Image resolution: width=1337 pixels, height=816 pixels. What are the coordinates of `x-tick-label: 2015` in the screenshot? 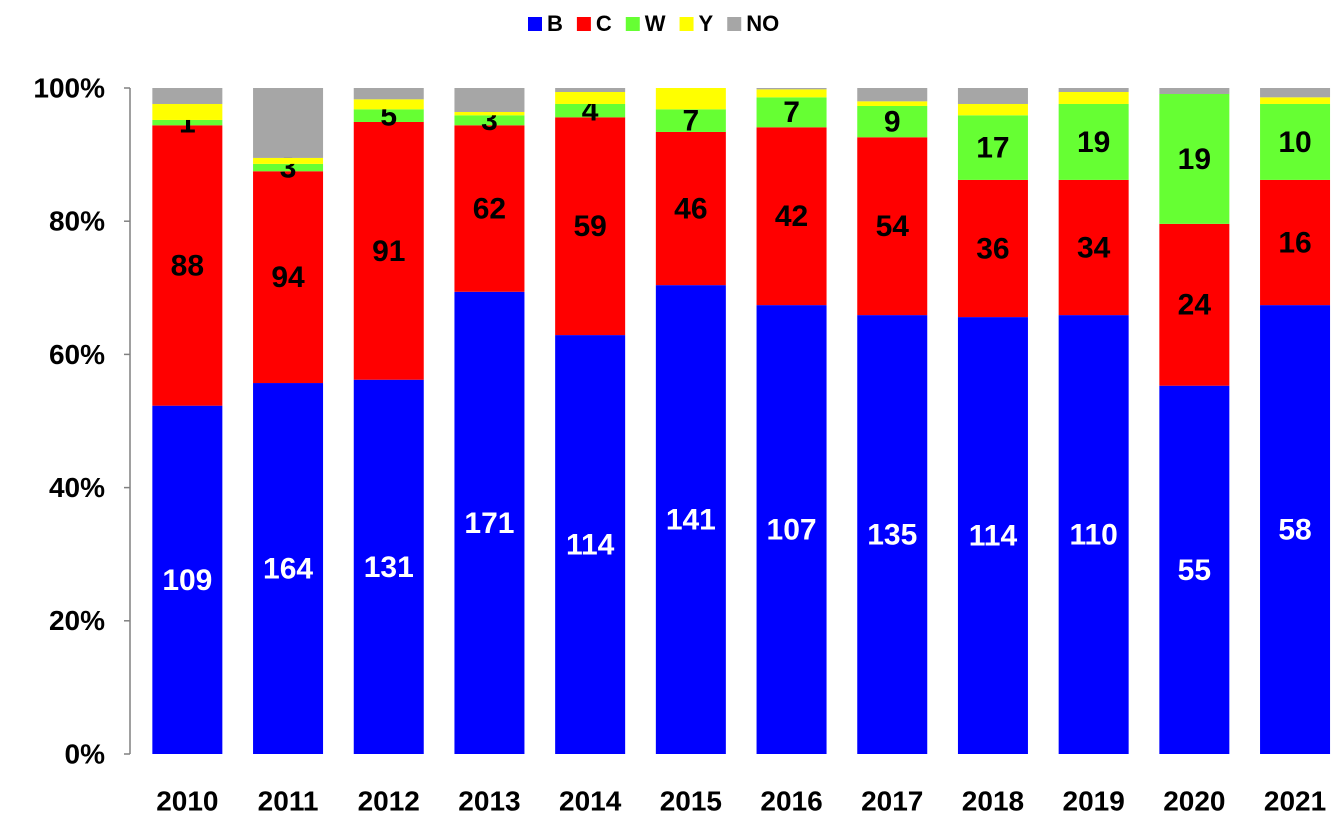 It's located at (691, 800).